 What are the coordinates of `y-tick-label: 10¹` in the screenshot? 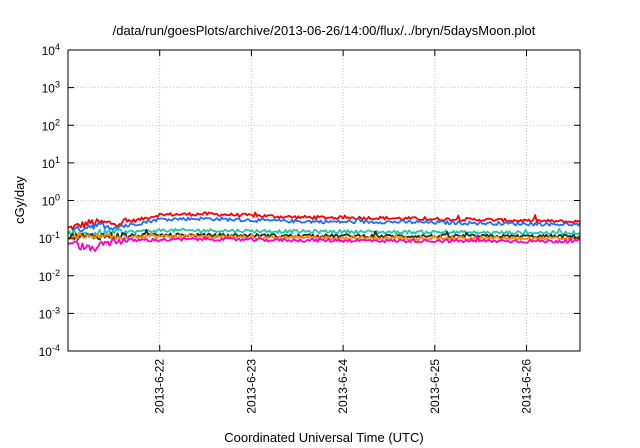 It's located at (51, 163).